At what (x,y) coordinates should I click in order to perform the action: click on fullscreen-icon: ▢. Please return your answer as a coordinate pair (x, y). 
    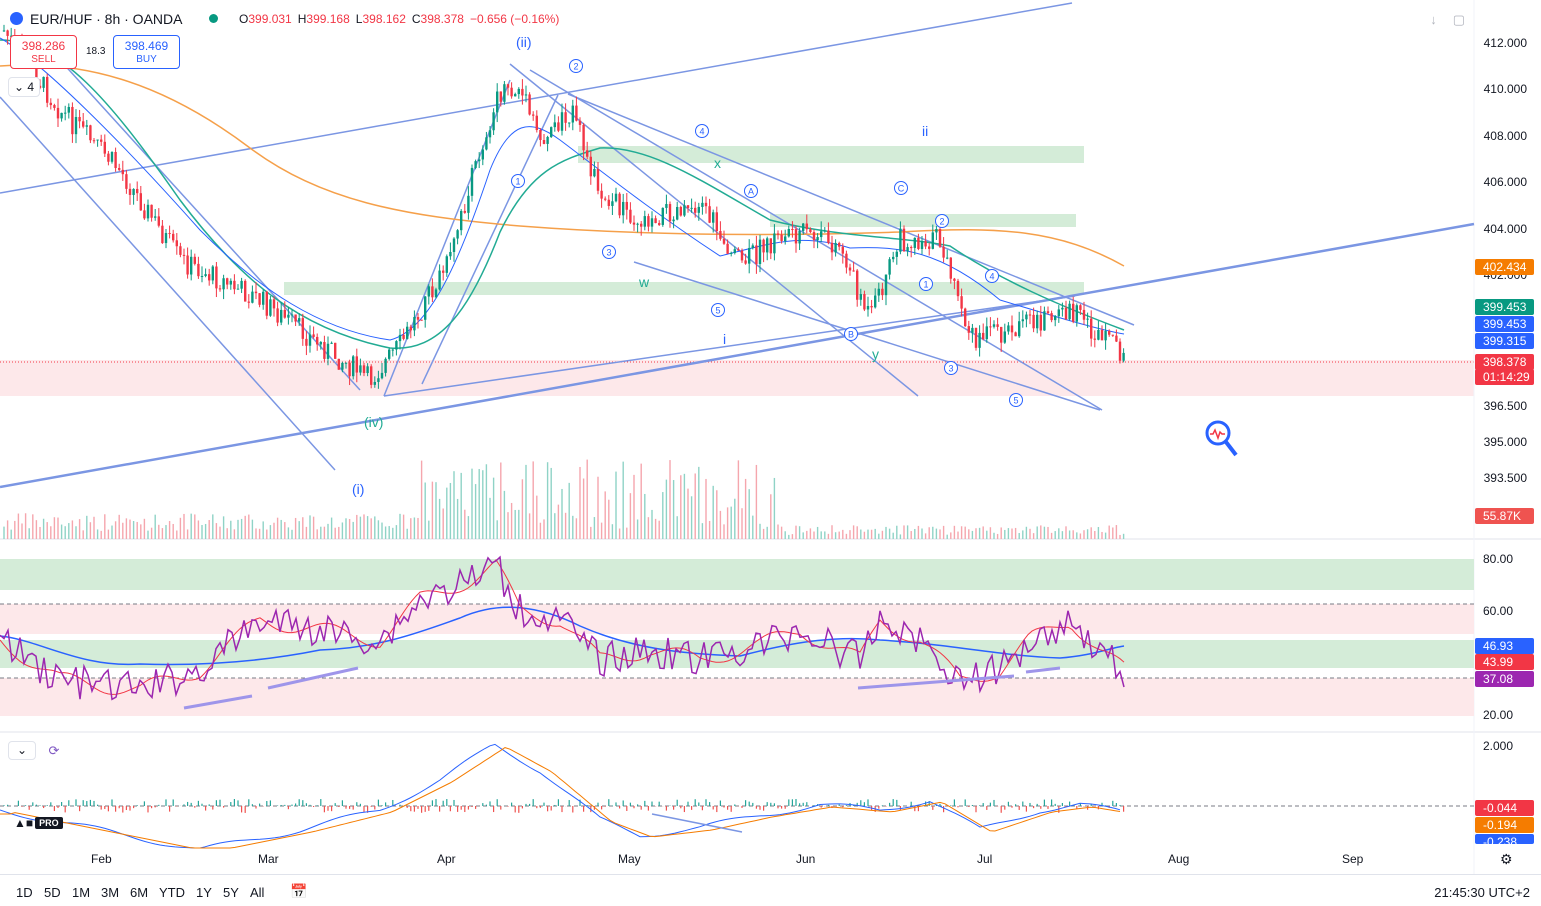
    Looking at the image, I should click on (1458, 19).